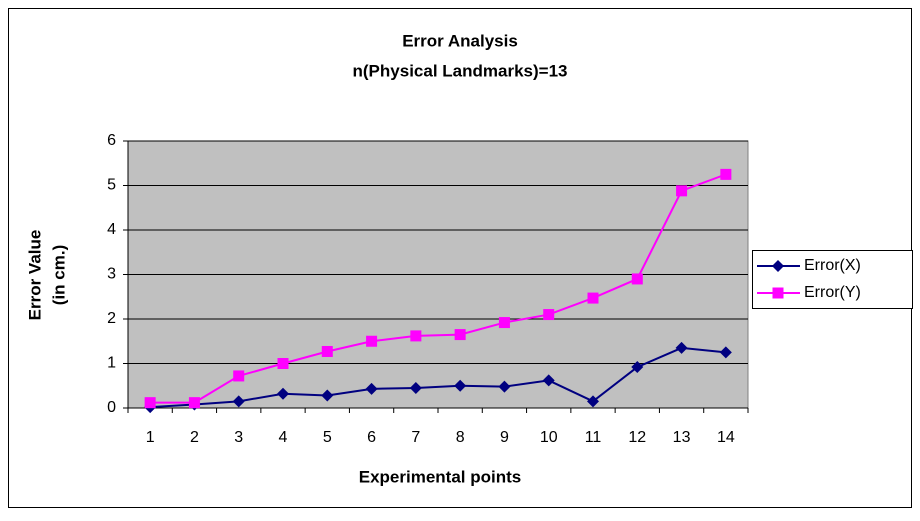  What do you see at coordinates (682, 437) in the screenshot?
I see `x-tick-label: 13` at bounding box center [682, 437].